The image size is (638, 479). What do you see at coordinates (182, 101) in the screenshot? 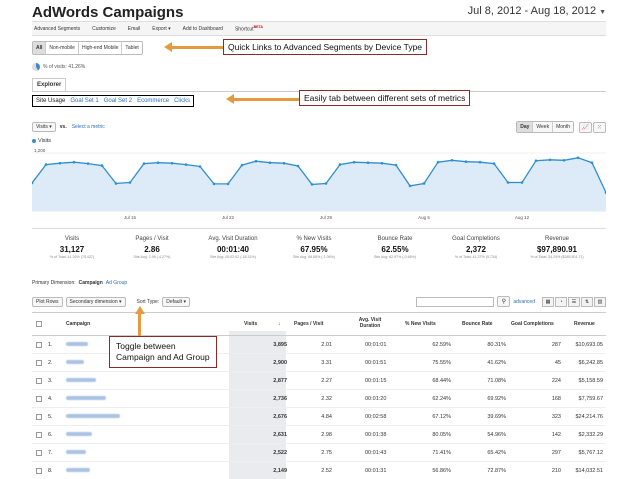
I see `tab-clicks: Clicks` at bounding box center [182, 101].